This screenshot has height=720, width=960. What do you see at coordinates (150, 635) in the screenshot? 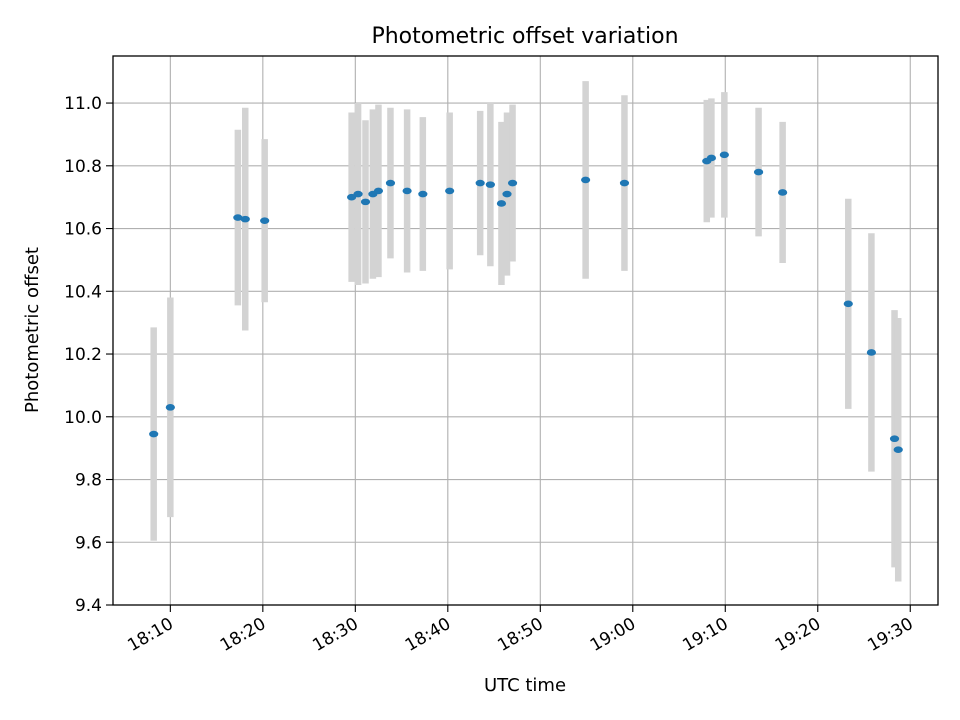
I see `x-tick-label: 18:10` at bounding box center [150, 635].